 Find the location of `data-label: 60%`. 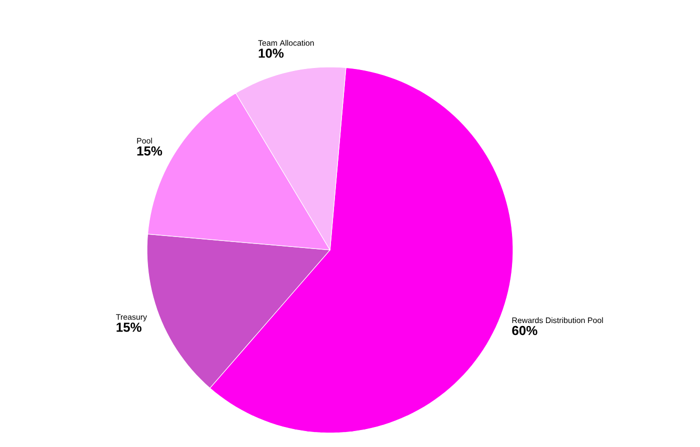

data-label: 60% is located at coordinates (525, 331).